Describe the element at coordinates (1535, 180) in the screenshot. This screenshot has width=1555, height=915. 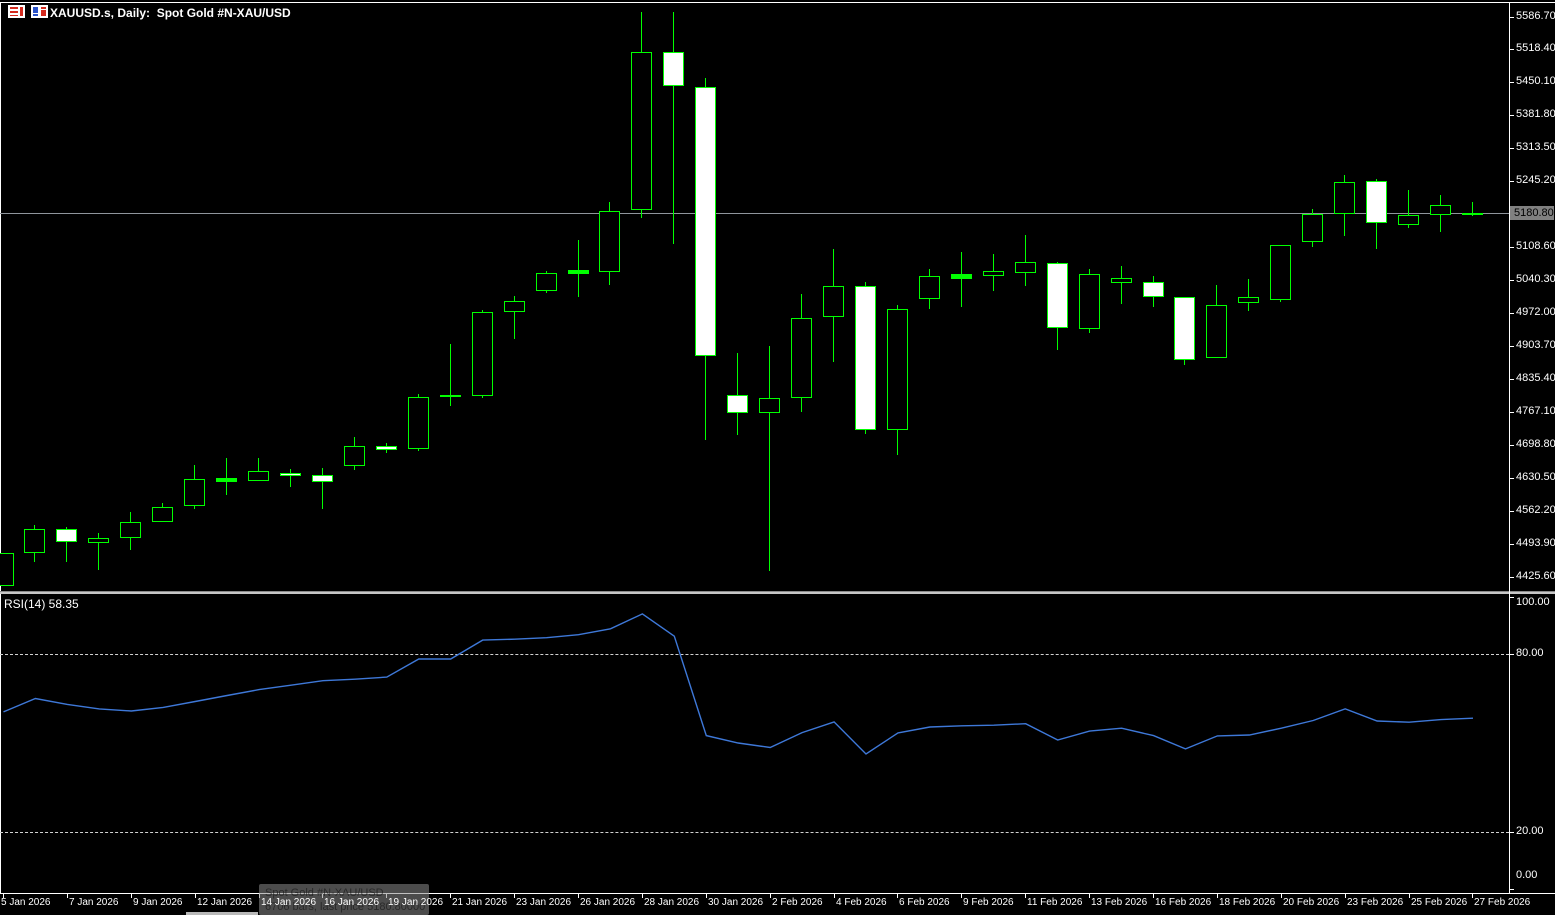
I see `price-tick-label: 5245.20` at that location.